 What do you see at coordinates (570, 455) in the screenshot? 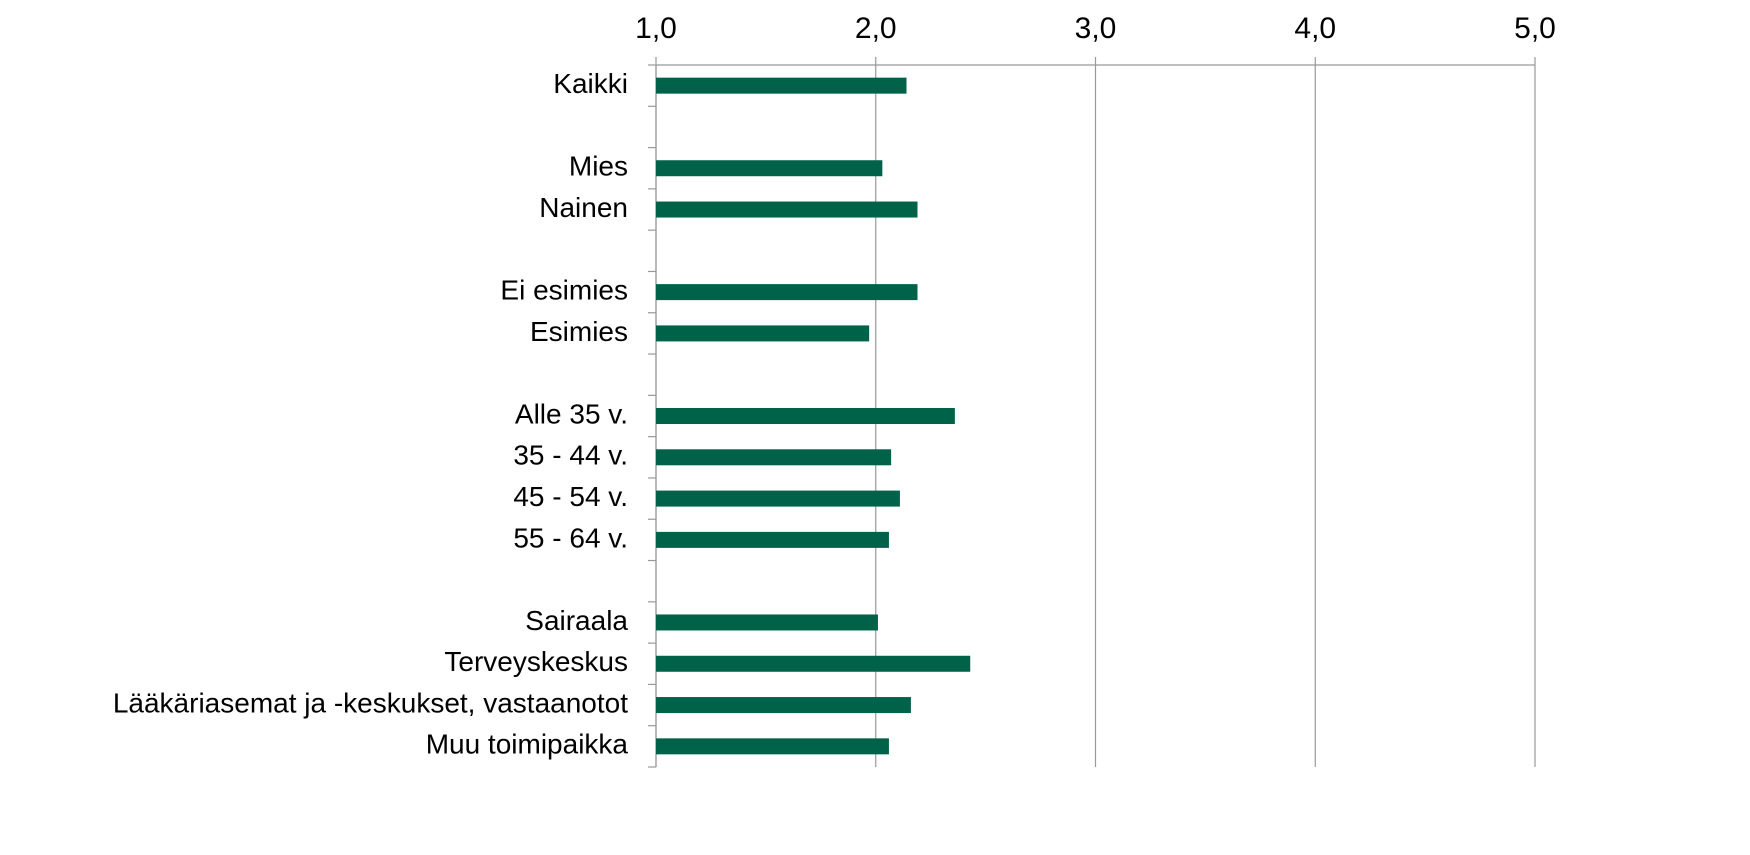
I see `category-label: 35 - 44 v.` at bounding box center [570, 455].